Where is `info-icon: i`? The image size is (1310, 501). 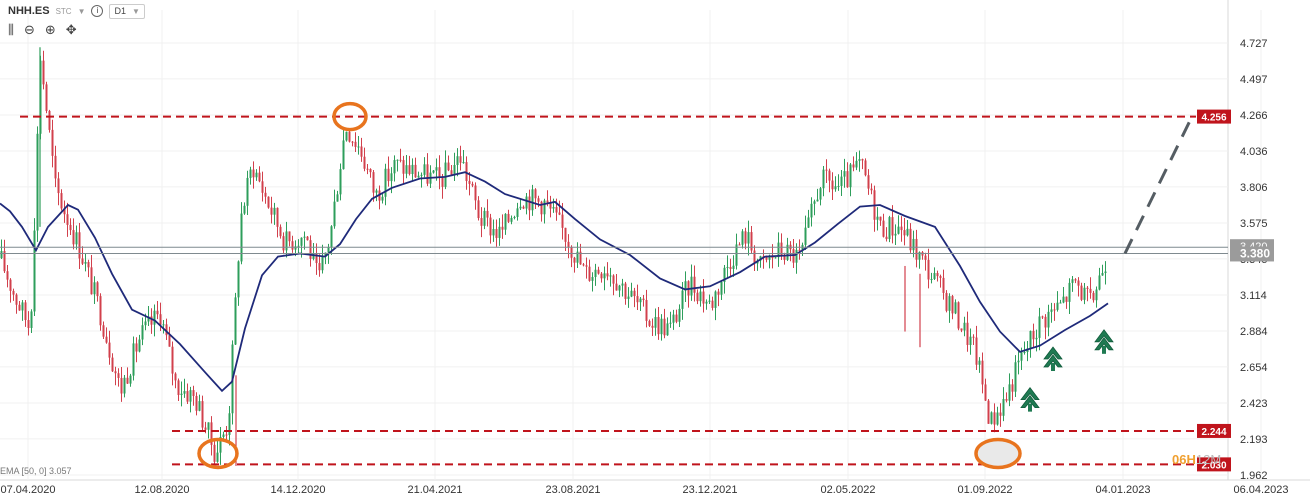
info-icon: i is located at coordinates (97, 11).